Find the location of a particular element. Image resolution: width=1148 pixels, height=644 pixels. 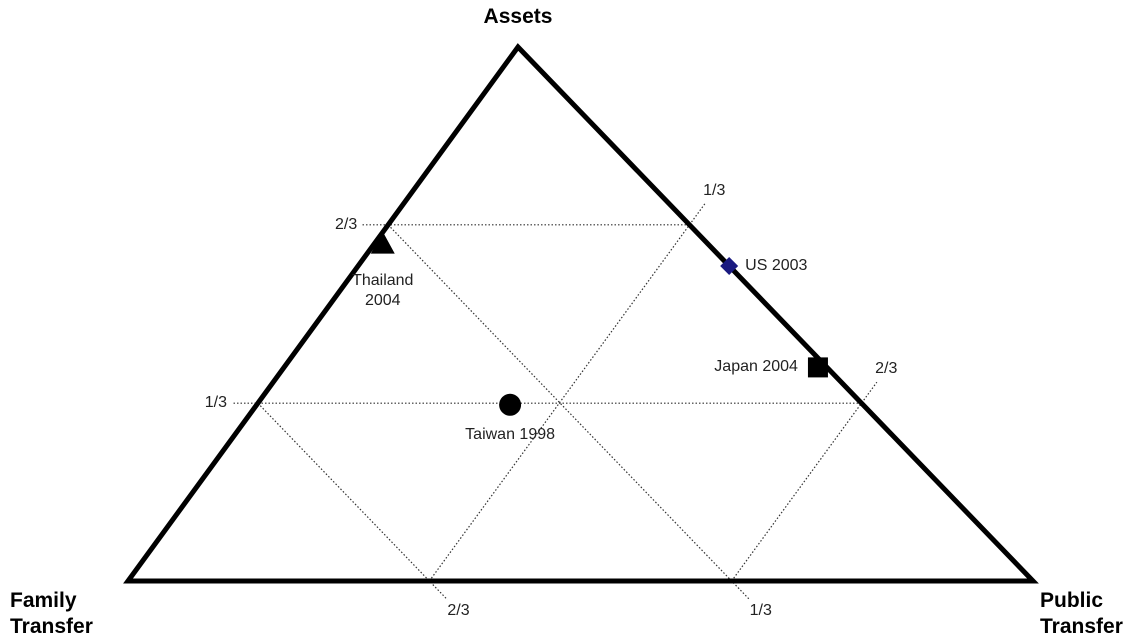

axis-title: Public Transfer is located at coordinates (1081, 613).